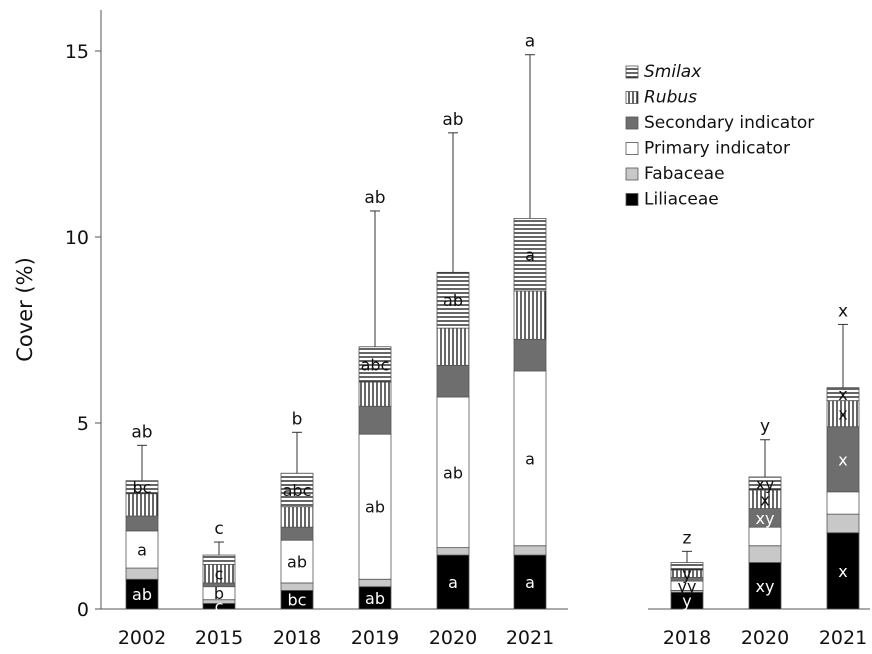  I want to click on y-tick-label: 0, so click(83, 610).